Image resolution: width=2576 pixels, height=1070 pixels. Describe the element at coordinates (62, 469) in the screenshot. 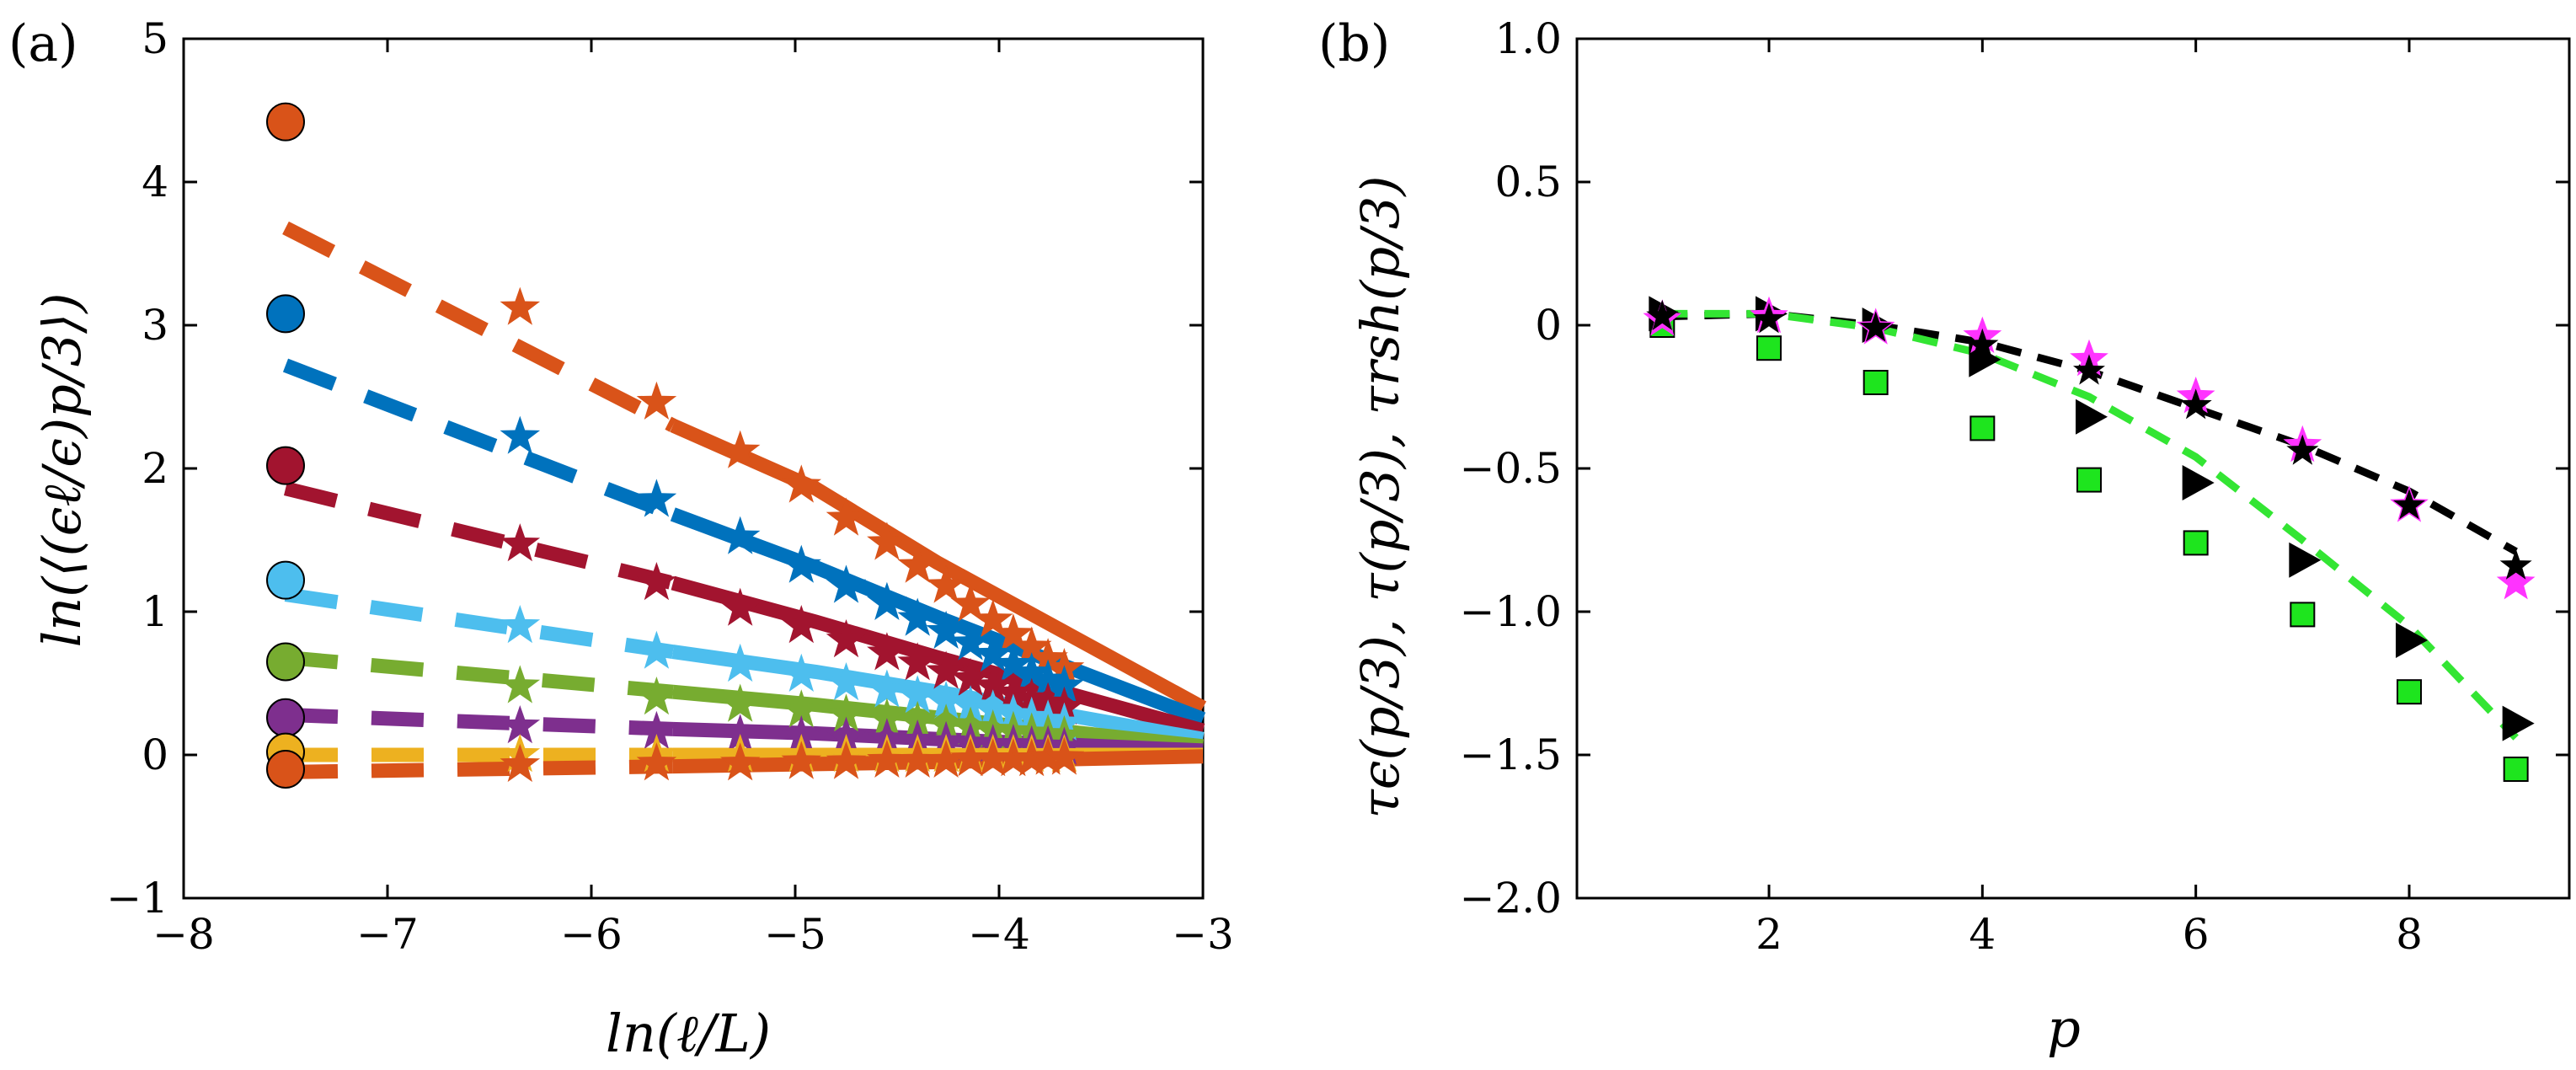

I see `panel-a-ylabel: ln(⟨(ϵℓ/ϵ)p/3⟩)` at that location.